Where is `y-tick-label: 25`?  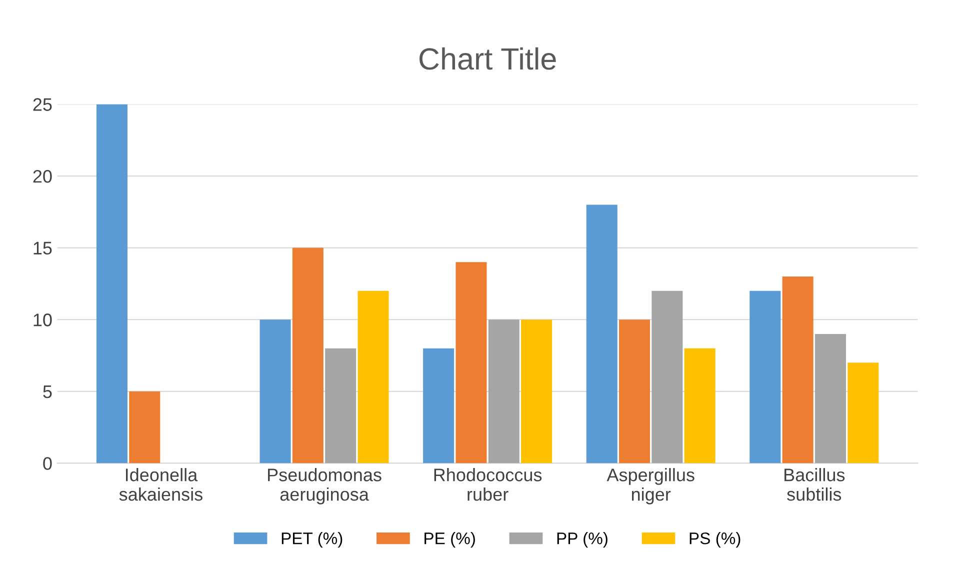
y-tick-label: 25 is located at coordinates (42, 104).